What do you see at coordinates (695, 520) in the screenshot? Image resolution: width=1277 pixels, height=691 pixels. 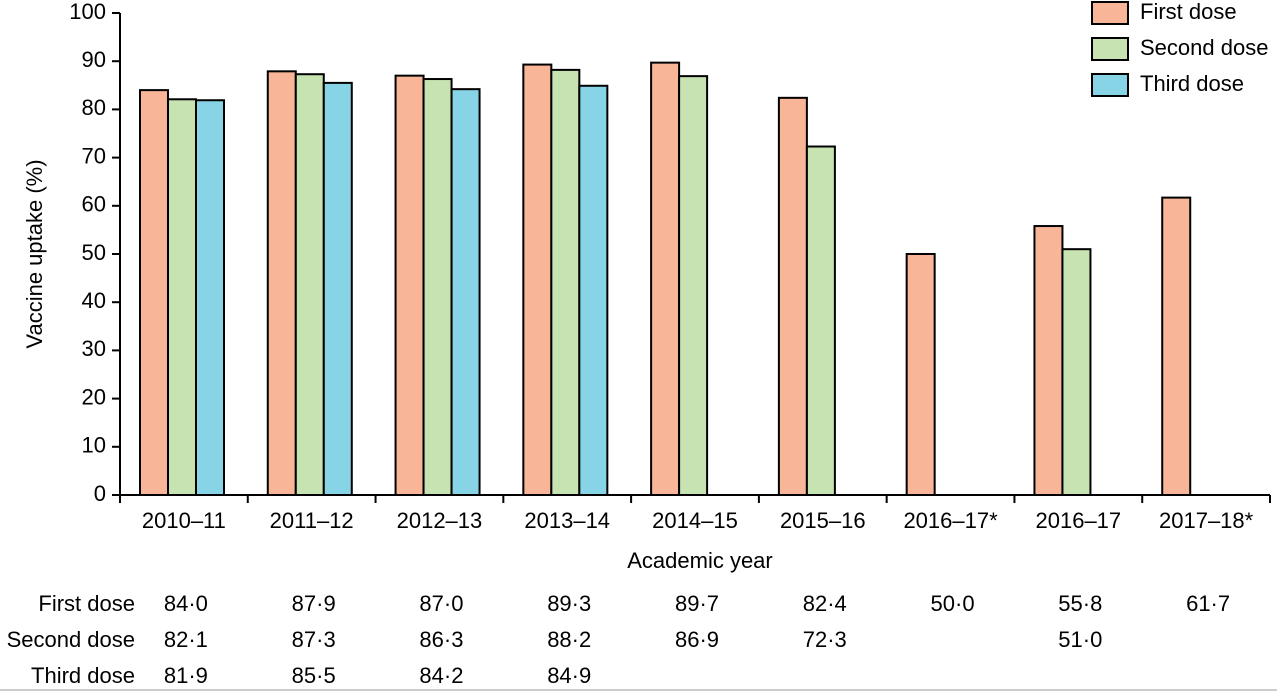 I see `x-tick-label: 2014–15` at bounding box center [695, 520].